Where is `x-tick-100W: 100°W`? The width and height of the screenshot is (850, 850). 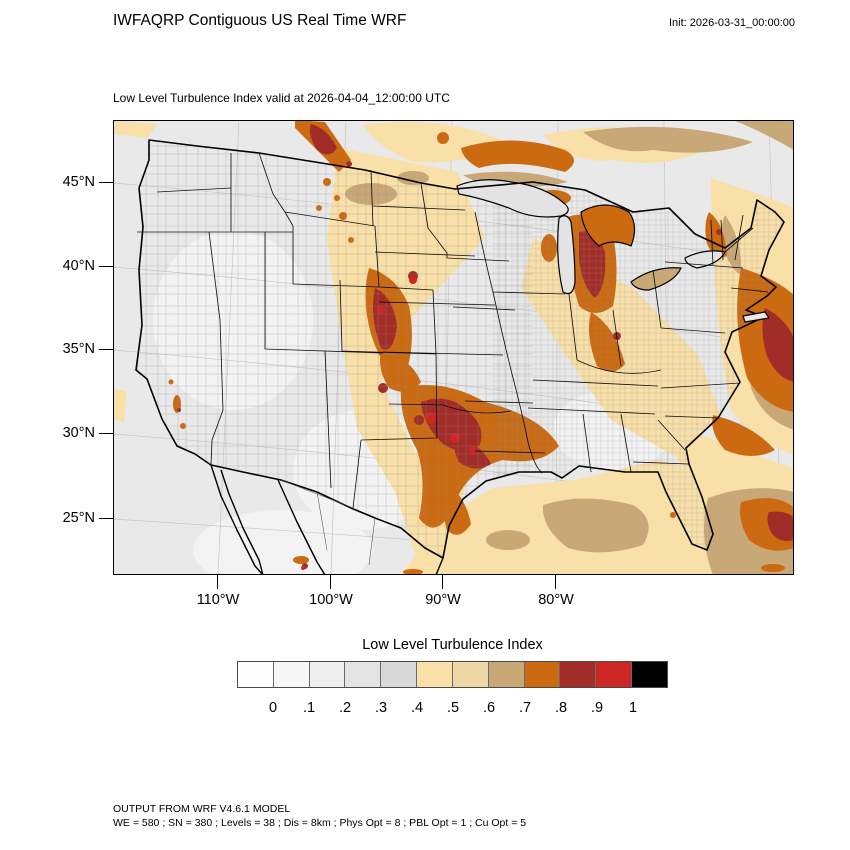 x-tick-100W: 100°W is located at coordinates (331, 600).